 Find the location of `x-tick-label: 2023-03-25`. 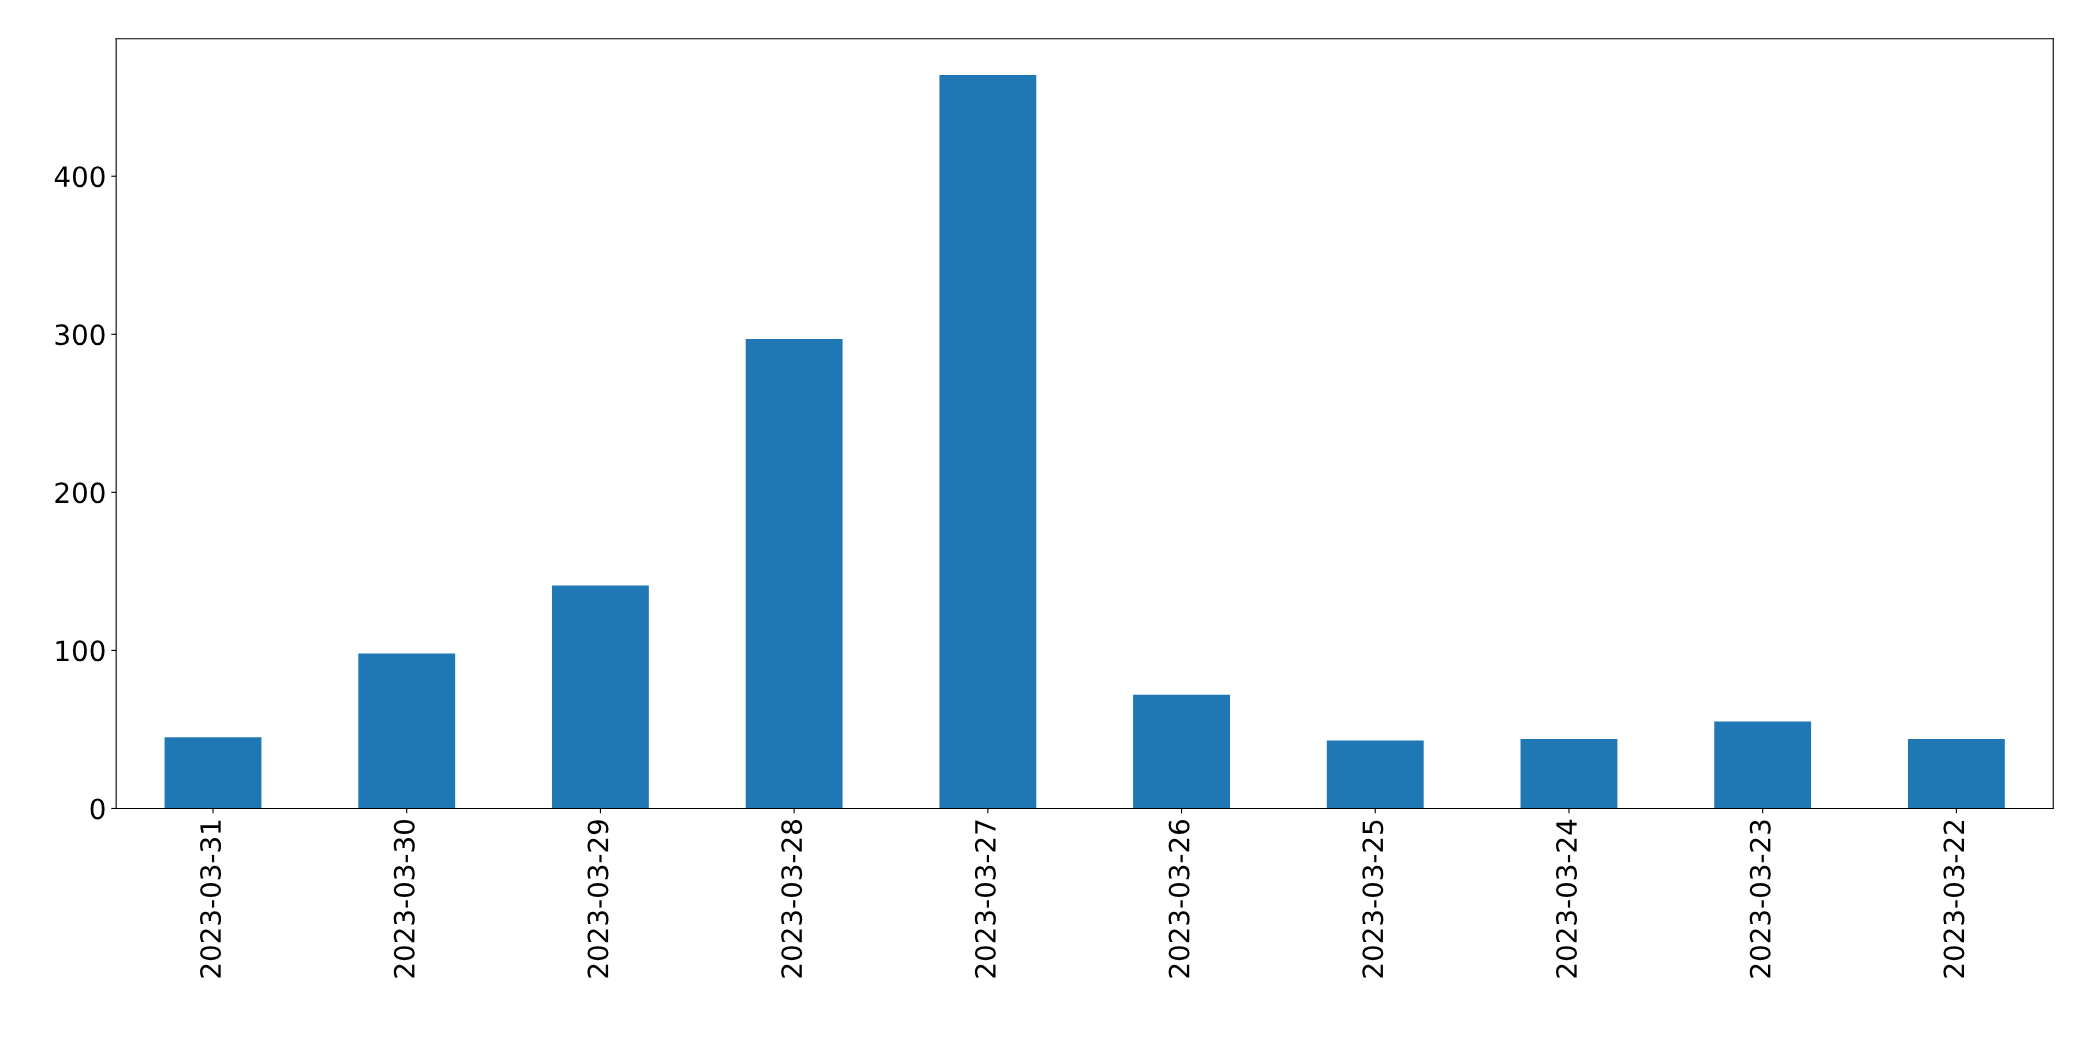

x-tick-label: 2023-03-25 is located at coordinates (1373, 899).